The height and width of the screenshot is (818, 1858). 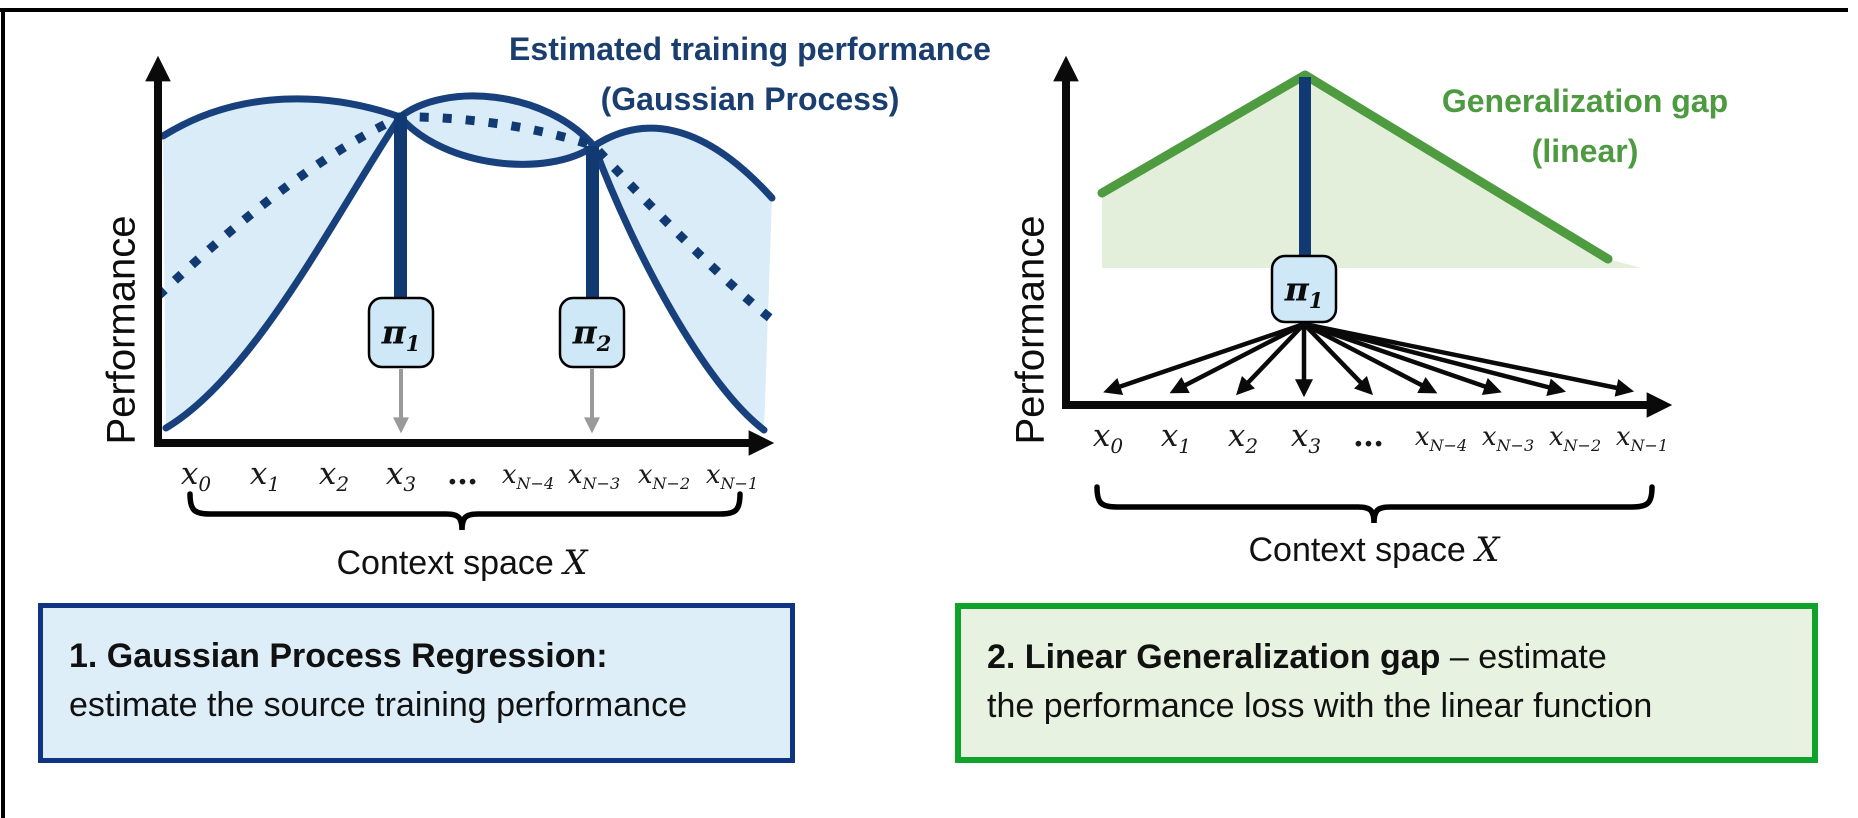 What do you see at coordinates (750, 49) in the screenshot?
I see `gp-title-line1: Estimated training performance` at bounding box center [750, 49].